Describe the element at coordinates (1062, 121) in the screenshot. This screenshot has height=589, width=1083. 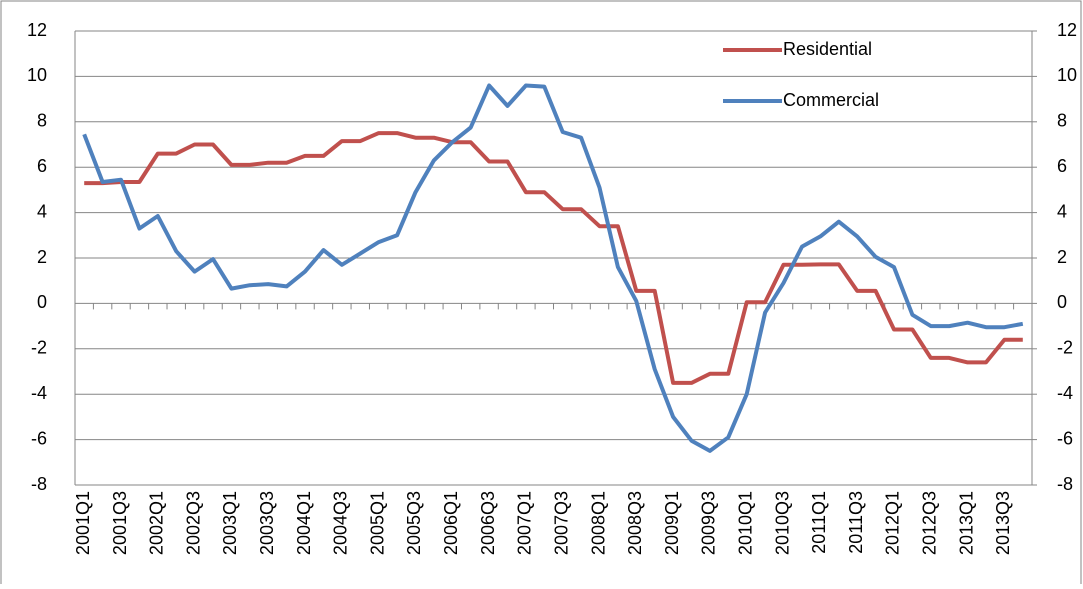
I see `y2-tick-label: 8` at that location.